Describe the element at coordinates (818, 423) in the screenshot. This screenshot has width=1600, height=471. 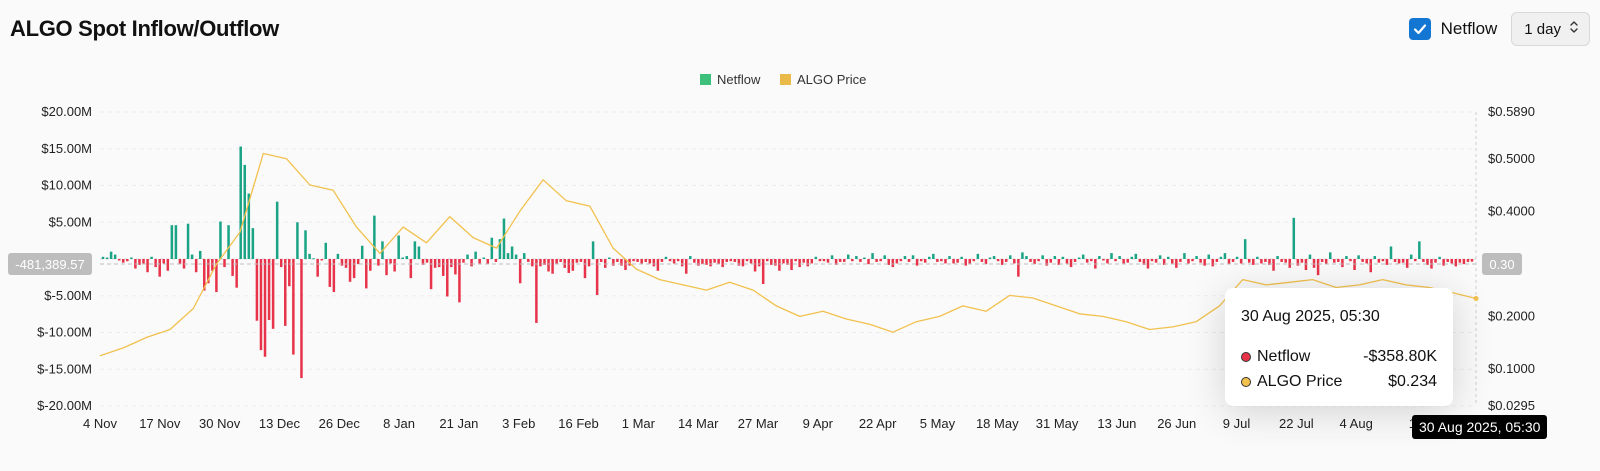
I see `x-tick-label: 9 Apr` at that location.